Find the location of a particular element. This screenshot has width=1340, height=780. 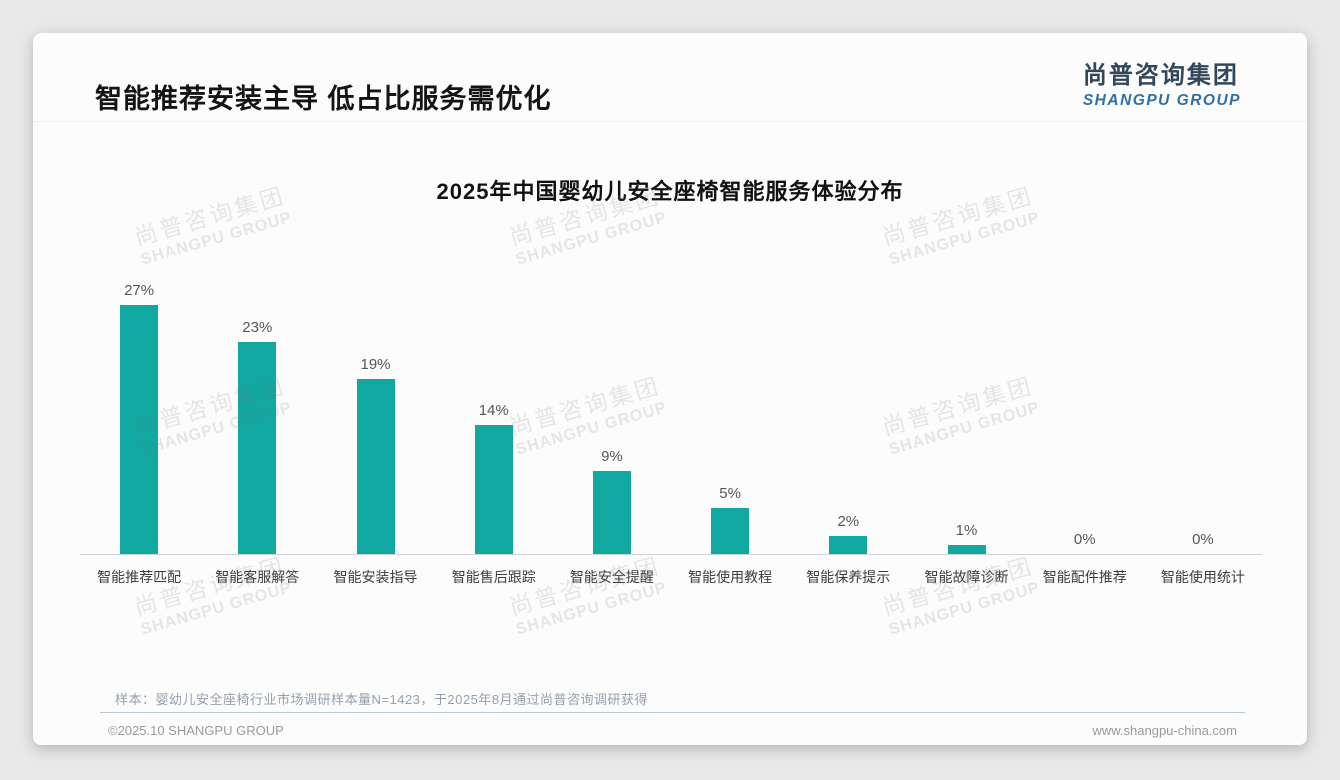

x-axis-label: 智能故障诊断 is located at coordinates (966, 577).